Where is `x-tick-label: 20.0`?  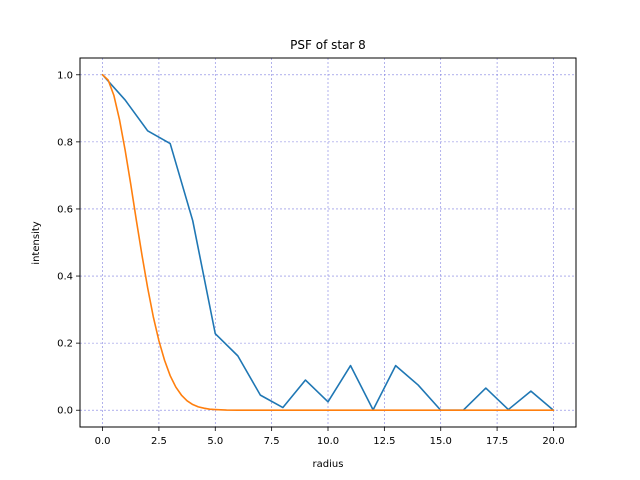 x-tick-label: 20.0 is located at coordinates (553, 441).